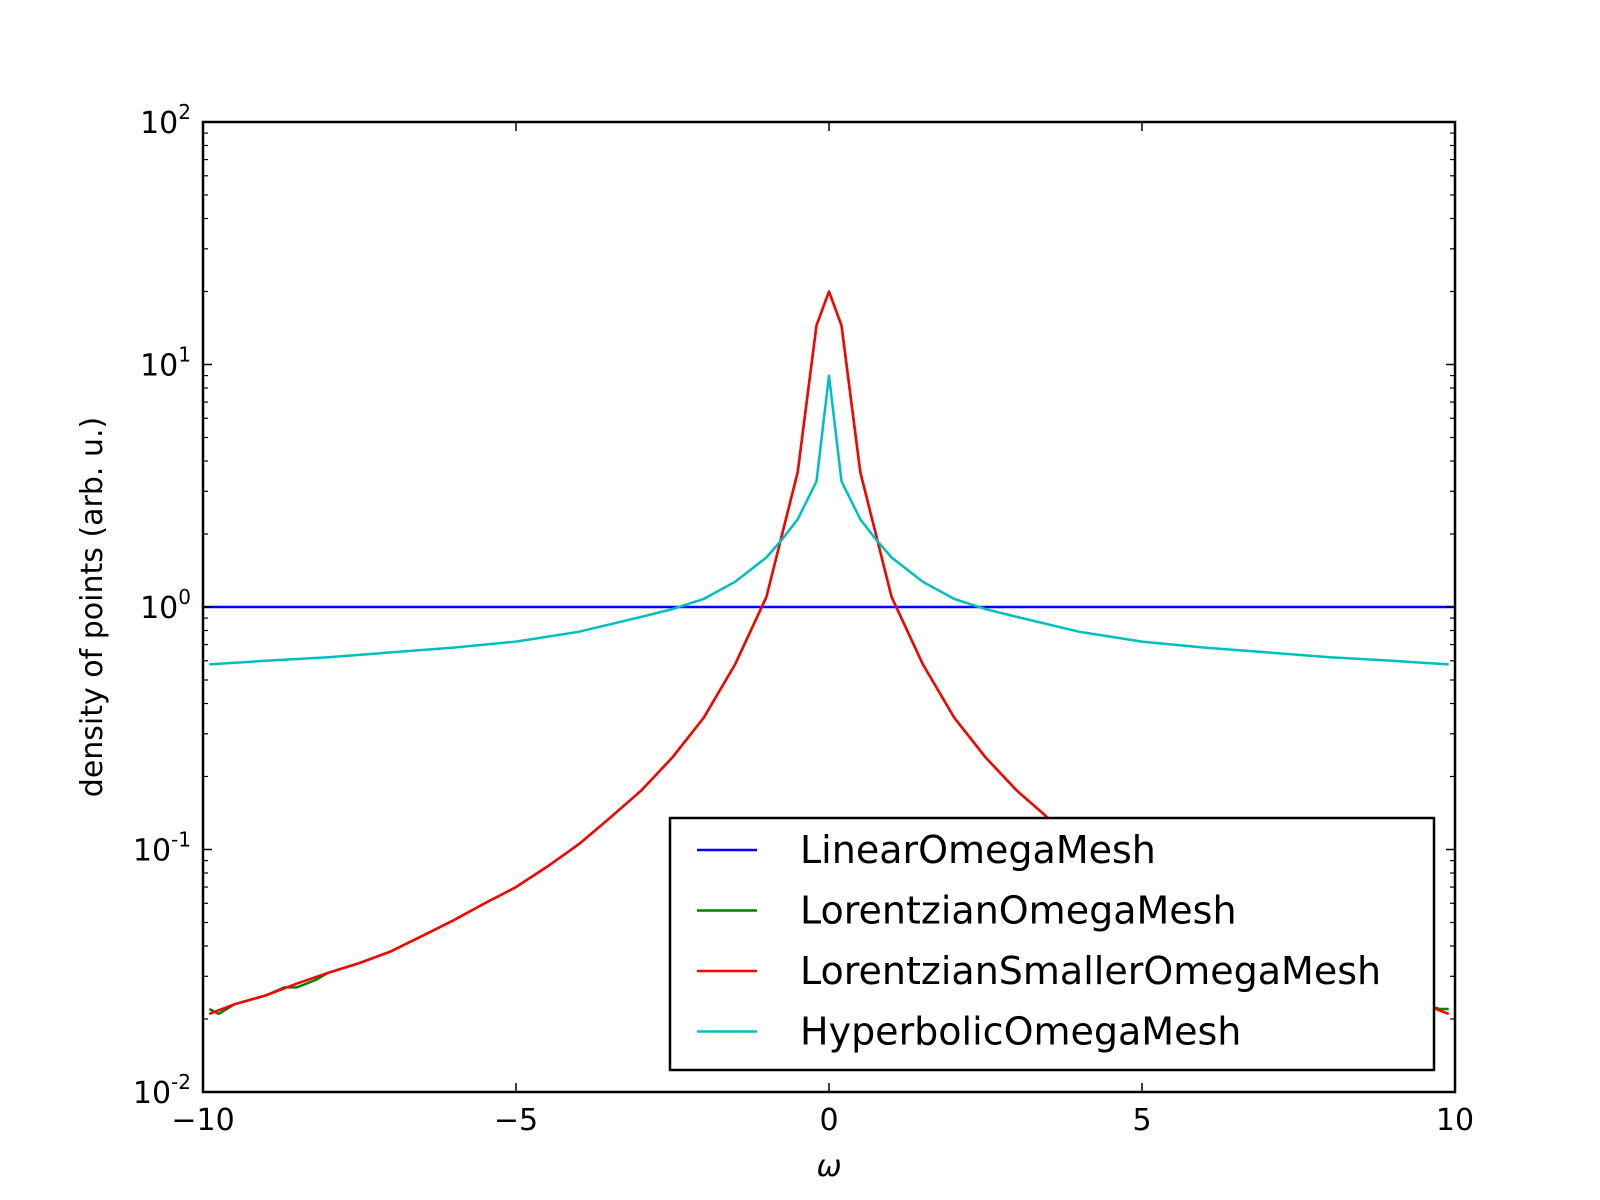 The height and width of the screenshot is (1200, 1600). I want to click on legend-label-2: LorentzianSmallerOmegaMesh, so click(1090, 971).